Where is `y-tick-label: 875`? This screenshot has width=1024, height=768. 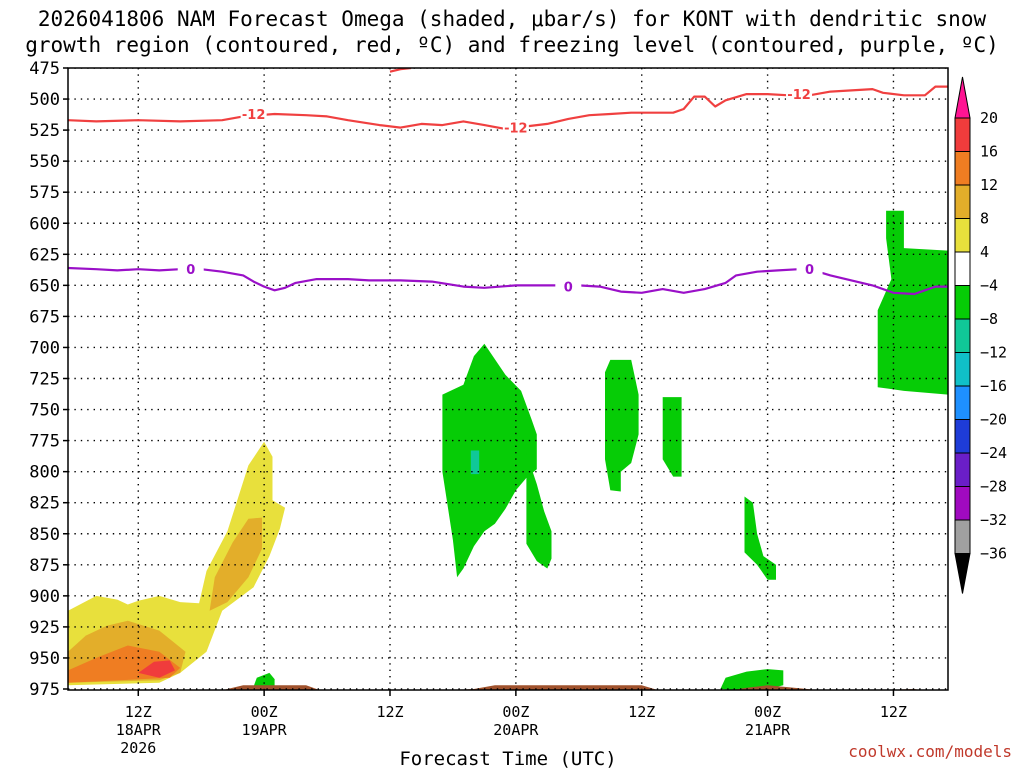
y-tick-label: 875 is located at coordinates (44, 566).